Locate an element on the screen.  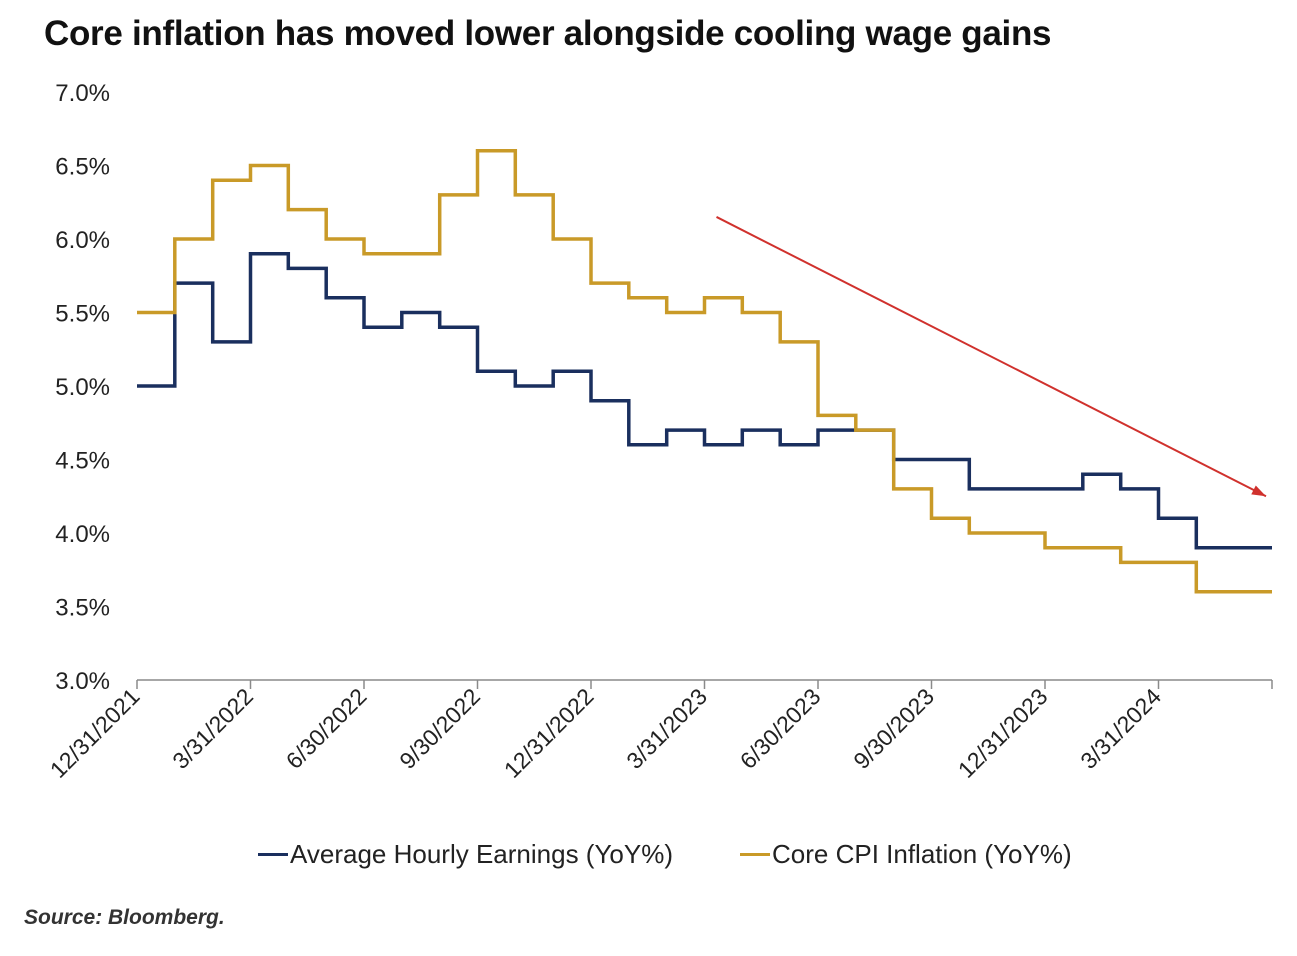
x-tick-label: 12/31/2022 is located at coordinates (549, 733).